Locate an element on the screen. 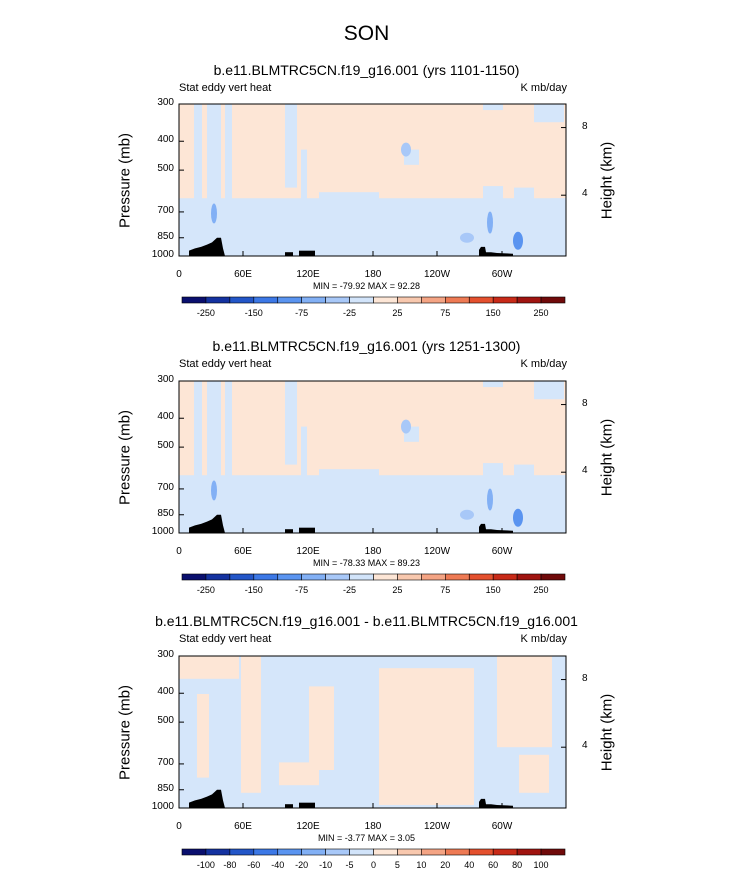  x-tick-label: 120W is located at coordinates (437, 826).